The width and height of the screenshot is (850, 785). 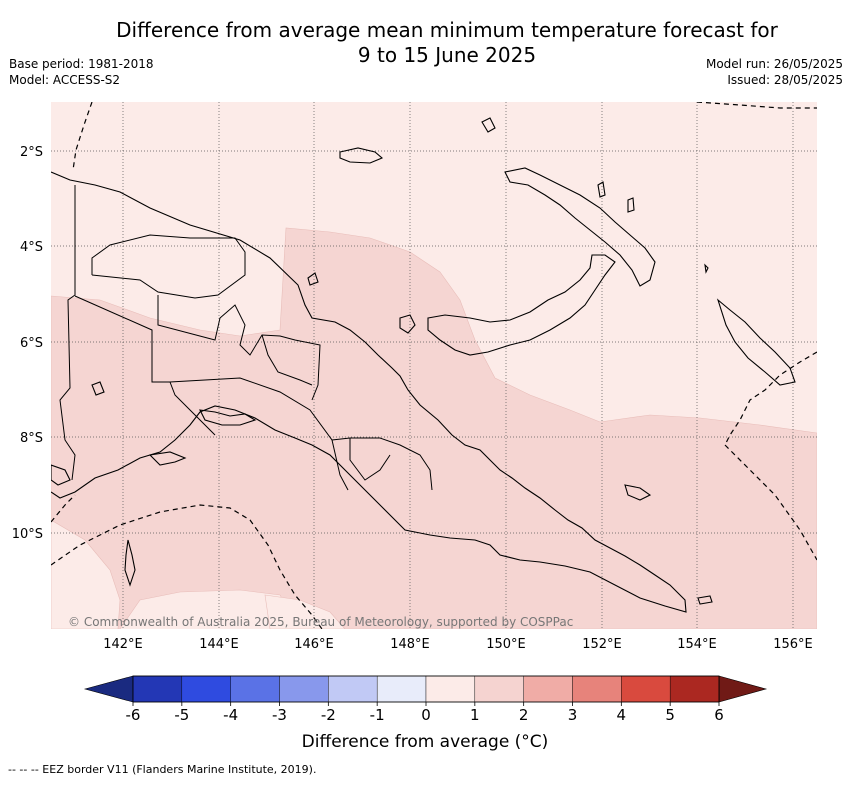 What do you see at coordinates (167, 458) in the screenshot?
I see `torres-islands` at bounding box center [167, 458].